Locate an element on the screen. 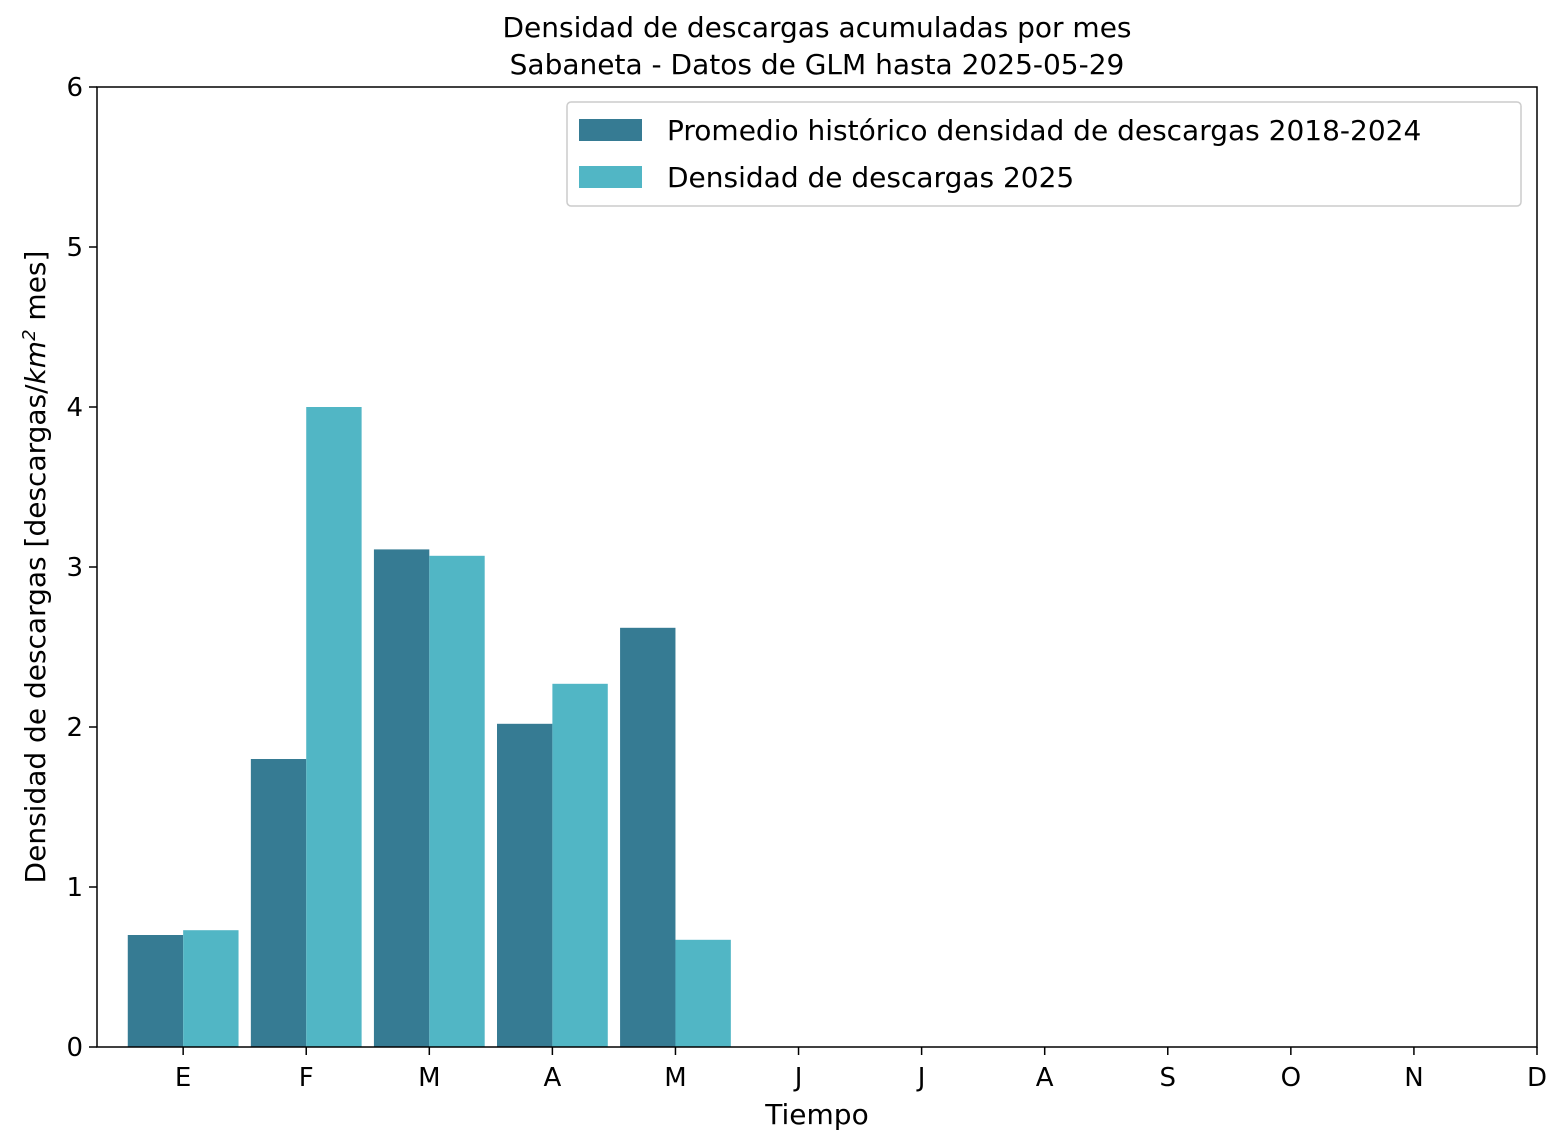  chart-subtitle: Sabaneta - Datos de GLM hasta 2025-05-29 is located at coordinates (817, 64).